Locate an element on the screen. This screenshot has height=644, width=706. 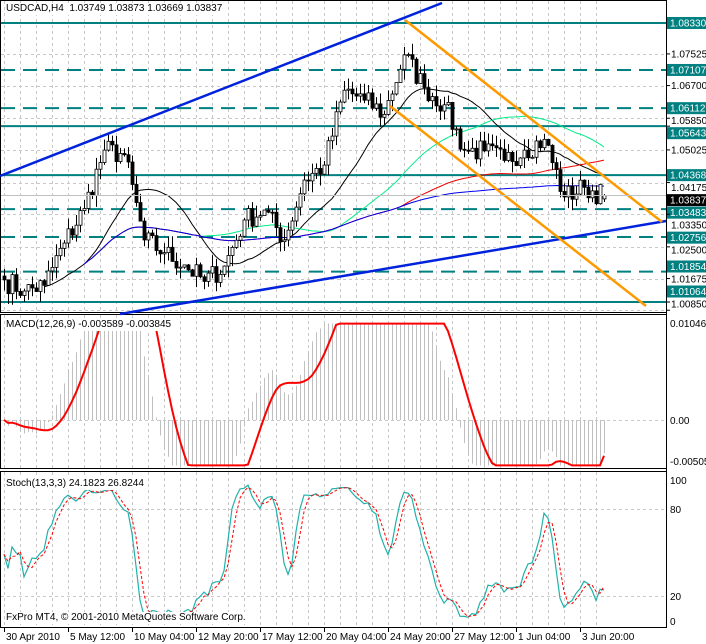
macd-axis-label: 0.01046 is located at coordinates (688, 324).